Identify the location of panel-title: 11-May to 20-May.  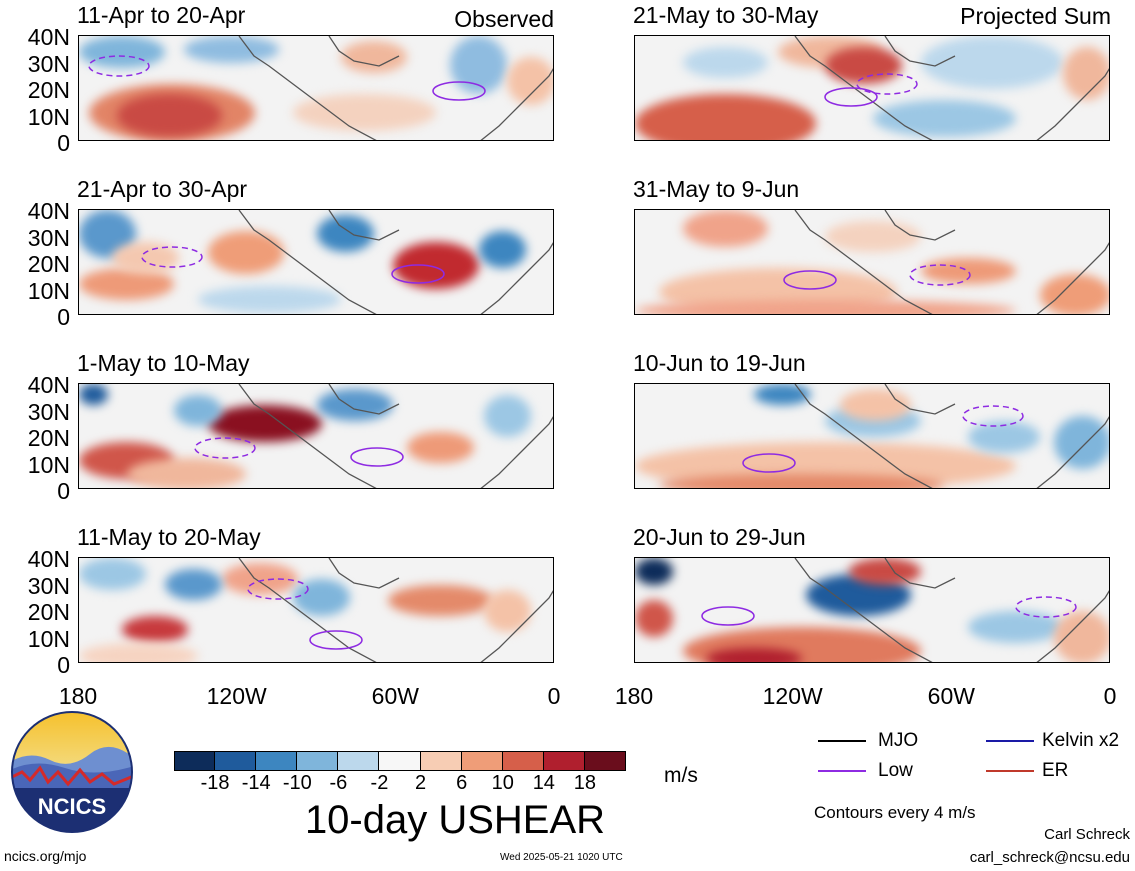
(169, 537).